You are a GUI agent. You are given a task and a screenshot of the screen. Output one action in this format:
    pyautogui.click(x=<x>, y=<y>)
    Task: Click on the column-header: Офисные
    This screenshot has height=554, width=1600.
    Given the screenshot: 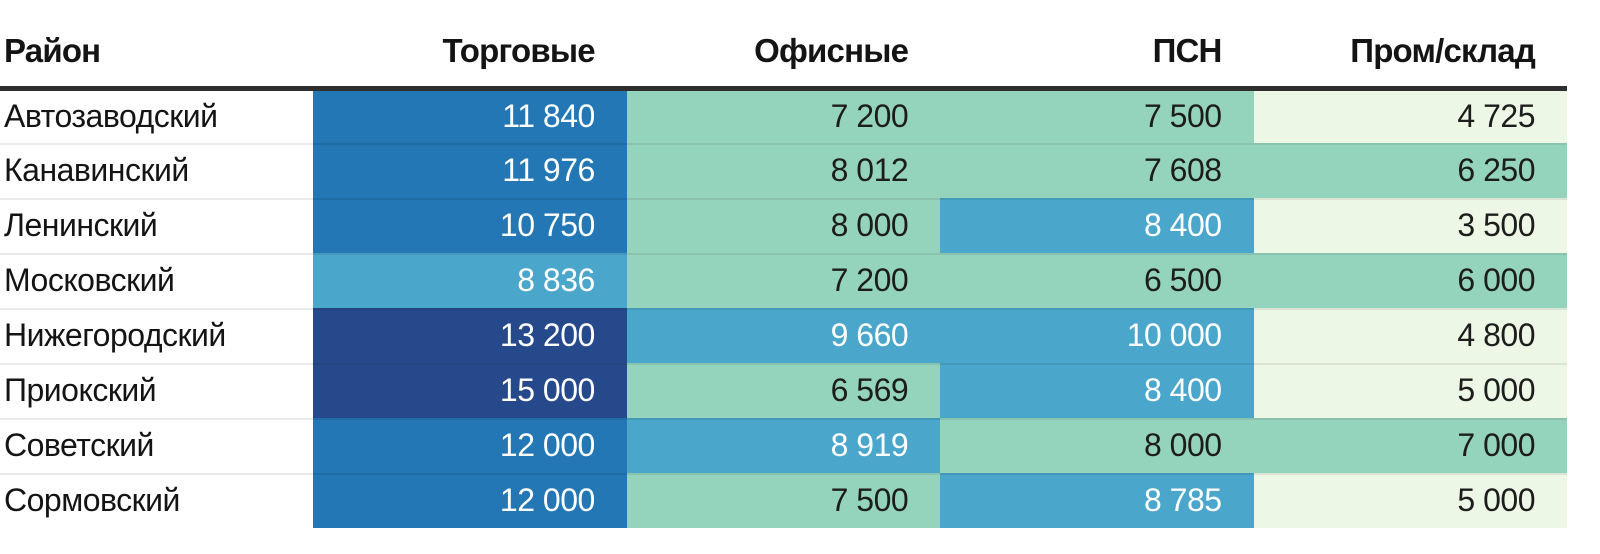 What is the action you would take?
    pyautogui.click(x=783, y=45)
    